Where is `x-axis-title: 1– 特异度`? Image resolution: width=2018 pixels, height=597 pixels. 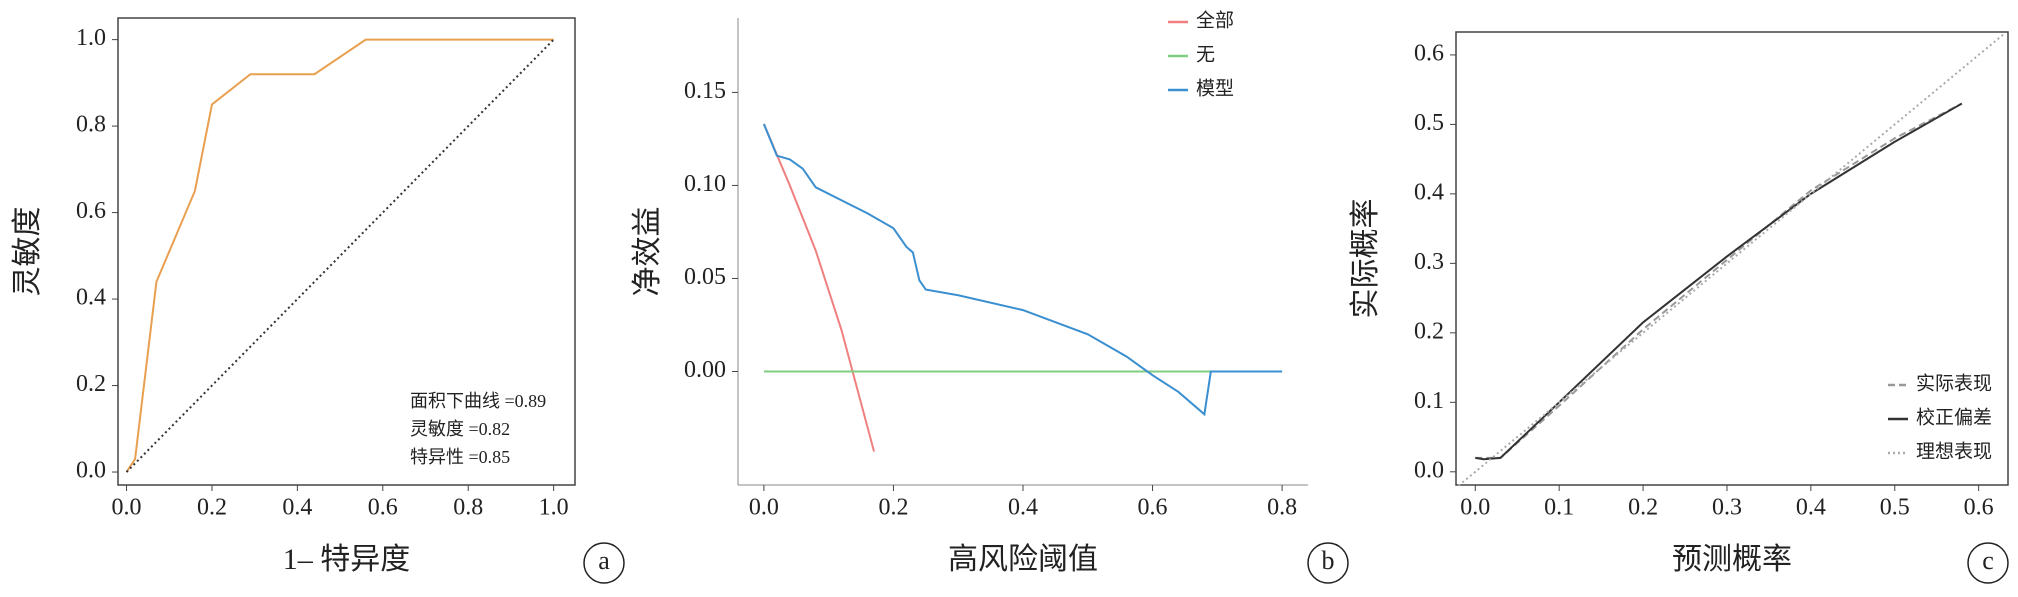 x-axis-title: 1– 特异度 is located at coordinates (347, 559).